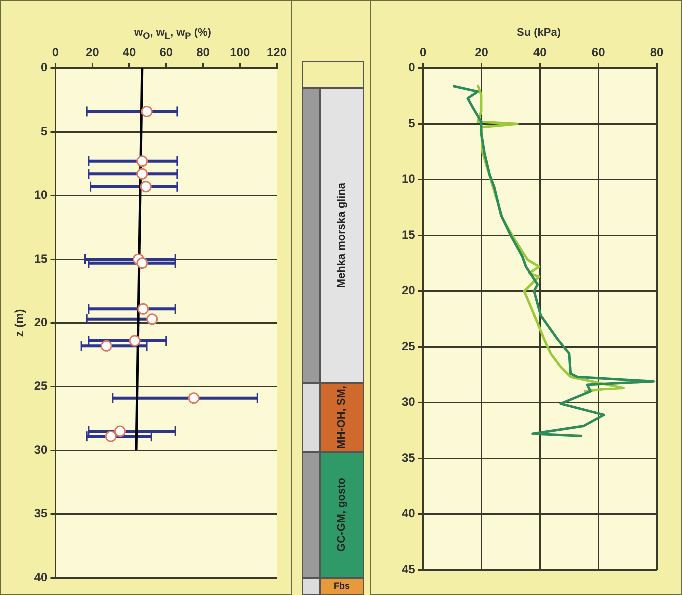 Image resolution: width=682 pixels, height=595 pixels. Describe the element at coordinates (342, 515) in the screenshot. I see `soil-layer: GC-GM, gosto` at that location.